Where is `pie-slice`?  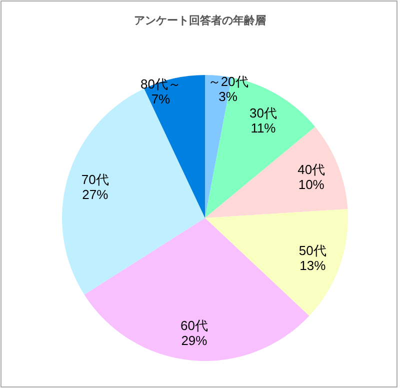
pie-slice is located at coordinates (276, 262).